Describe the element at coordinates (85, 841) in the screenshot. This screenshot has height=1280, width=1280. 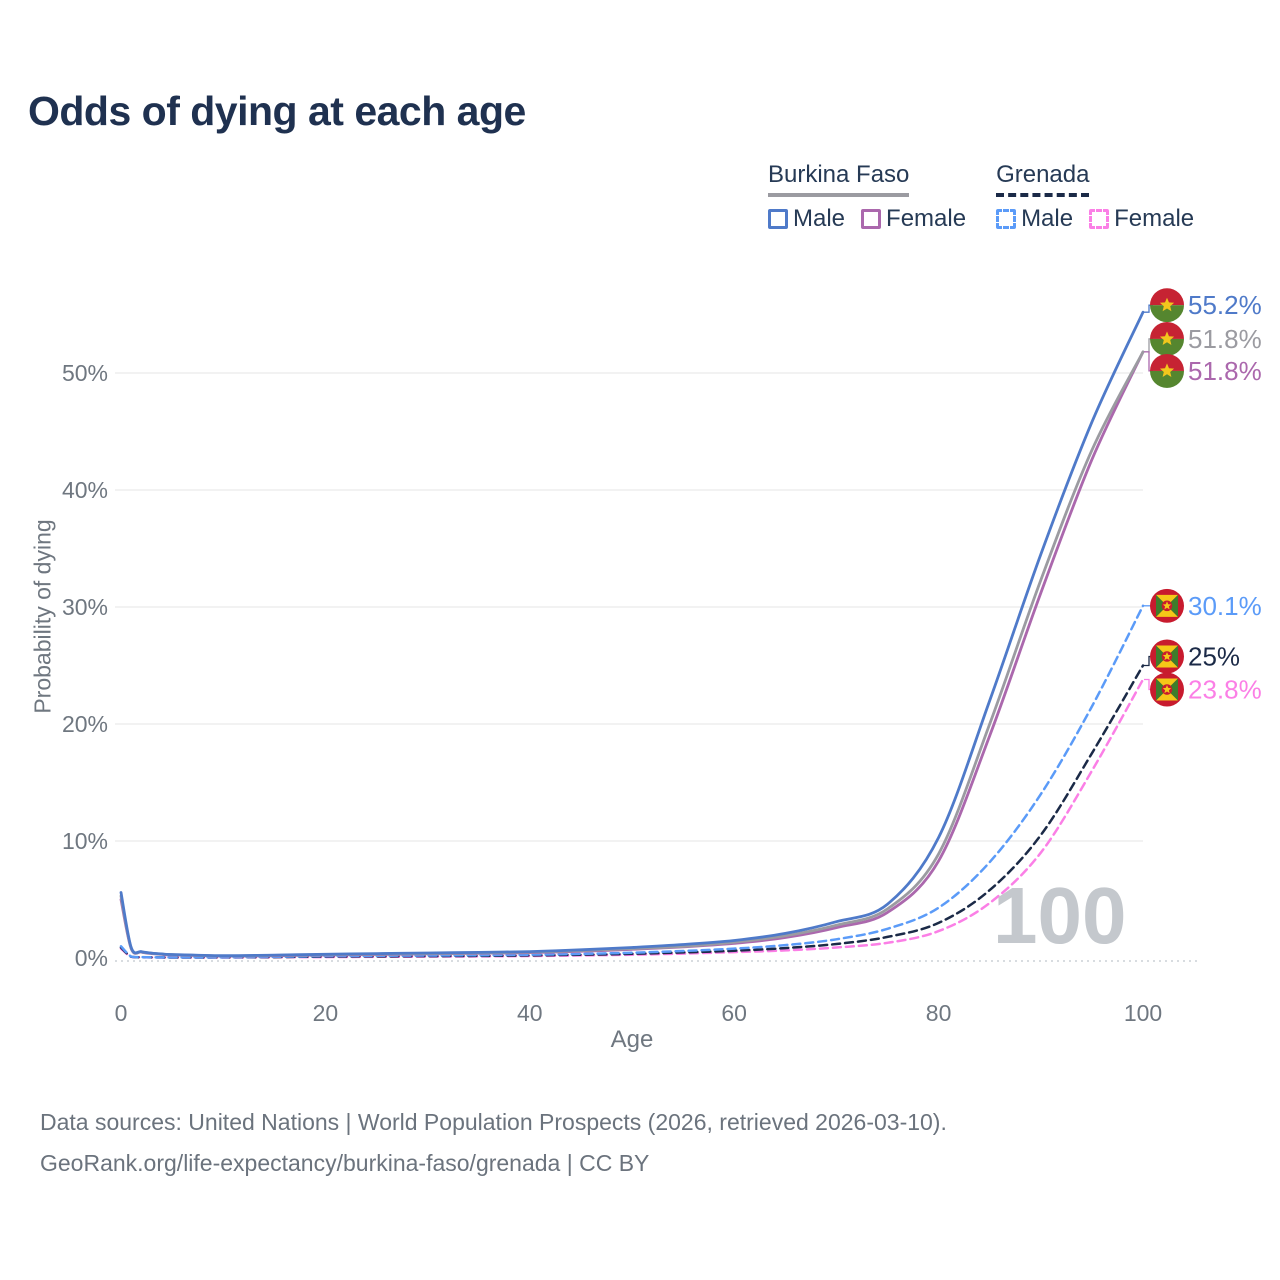
I see `y-tick-label: 10%` at that location.